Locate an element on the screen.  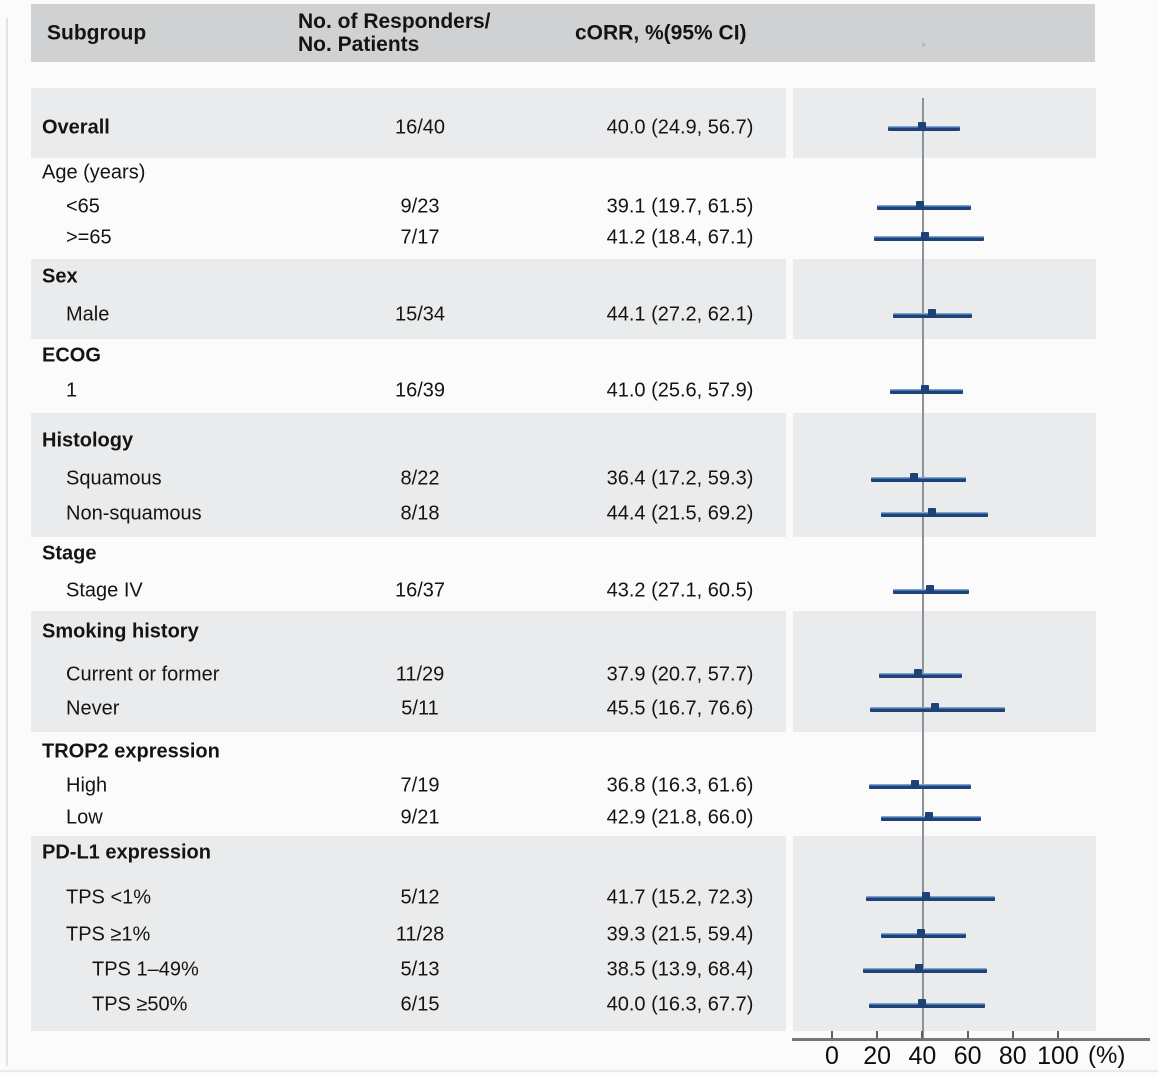
responders-cell: 9/21 is located at coordinates (420, 817).